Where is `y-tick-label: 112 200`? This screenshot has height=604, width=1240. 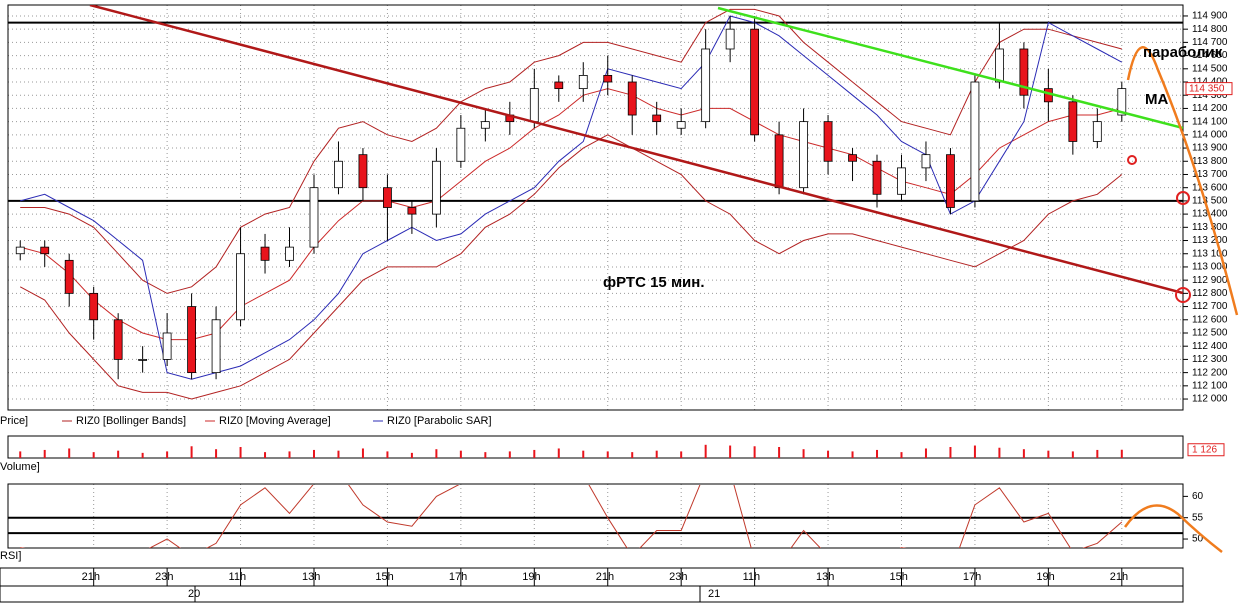
y-tick-label: 112 200 is located at coordinates (1210, 372).